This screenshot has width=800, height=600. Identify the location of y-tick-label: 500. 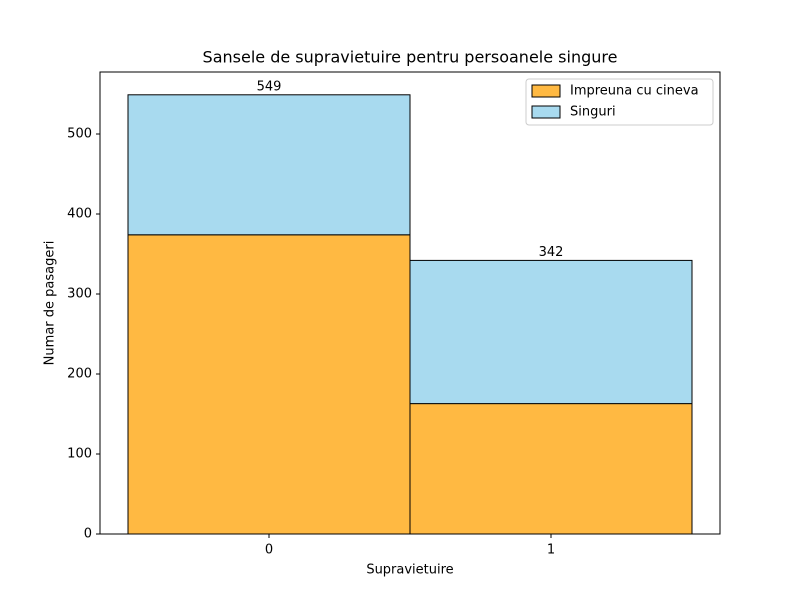
(79, 134).